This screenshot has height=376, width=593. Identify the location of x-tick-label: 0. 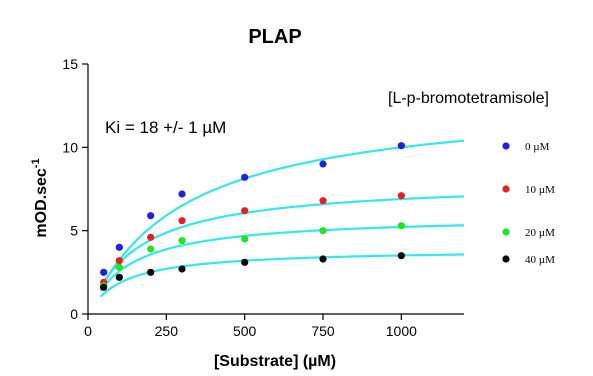
(88, 331).